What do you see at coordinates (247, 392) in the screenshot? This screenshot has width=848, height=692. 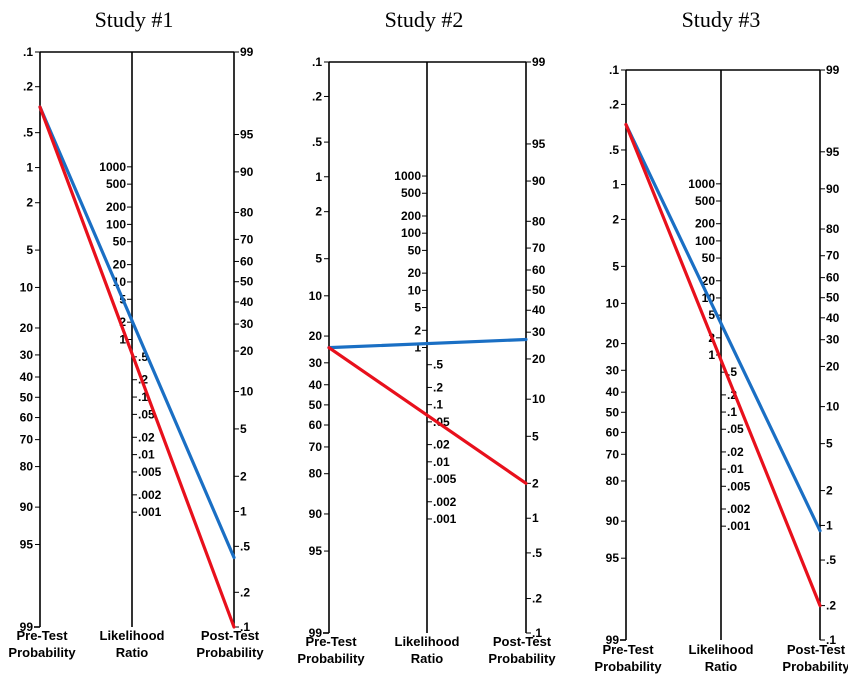 I see `post-test-tick-label: 10` at bounding box center [247, 392].